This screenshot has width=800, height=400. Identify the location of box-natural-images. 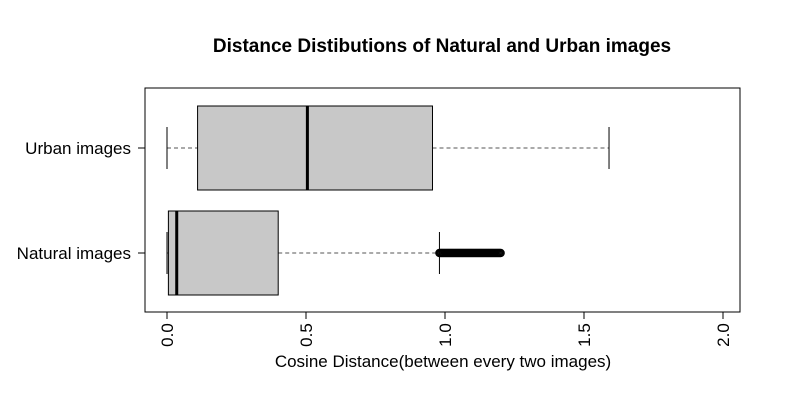
(223, 253).